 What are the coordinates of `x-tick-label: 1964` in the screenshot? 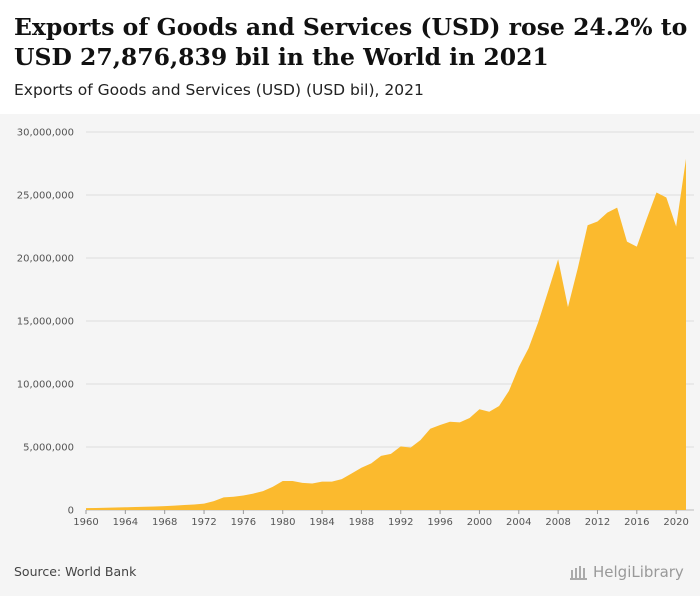 It's located at (125, 522).